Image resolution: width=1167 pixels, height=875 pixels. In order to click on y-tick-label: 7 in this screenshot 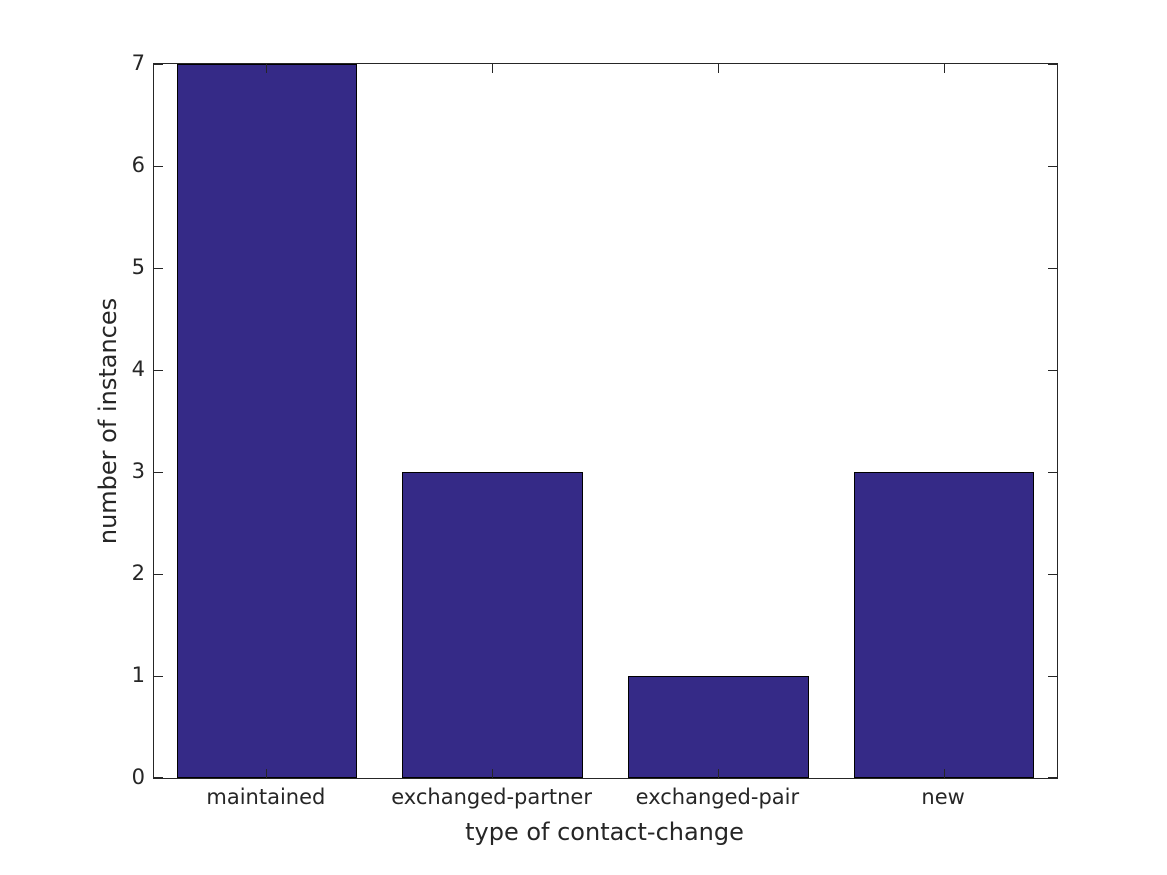, I will do `click(138, 63)`.